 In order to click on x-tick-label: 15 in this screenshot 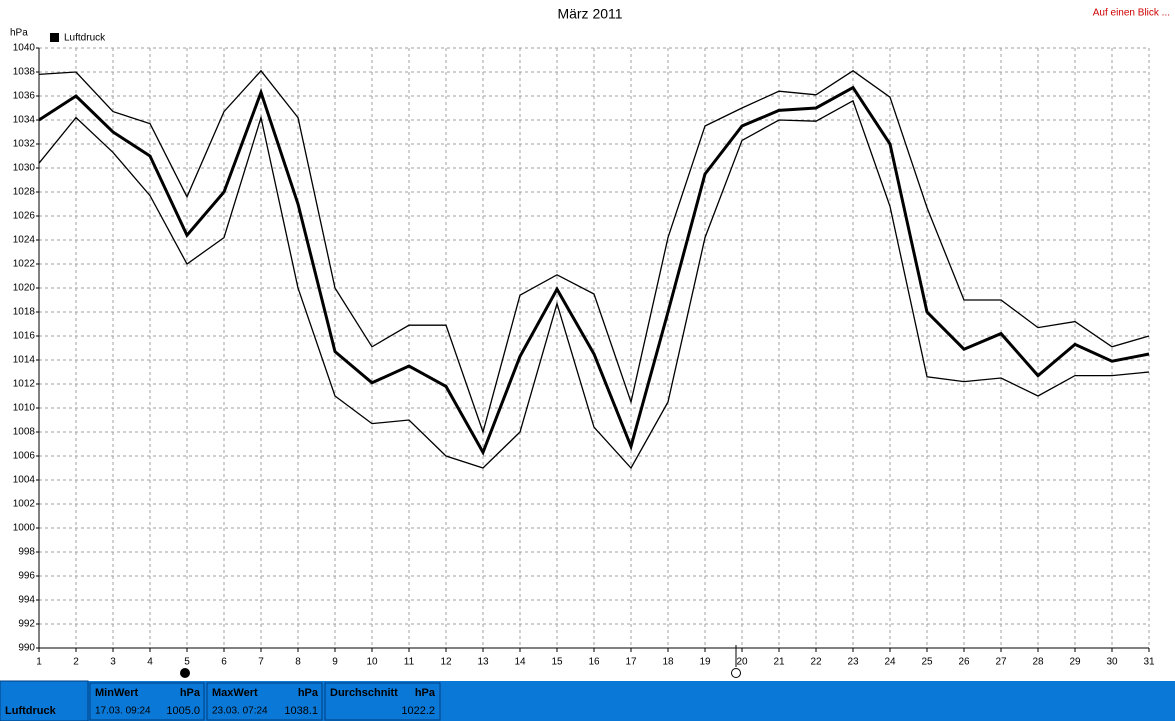, I will do `click(557, 662)`.